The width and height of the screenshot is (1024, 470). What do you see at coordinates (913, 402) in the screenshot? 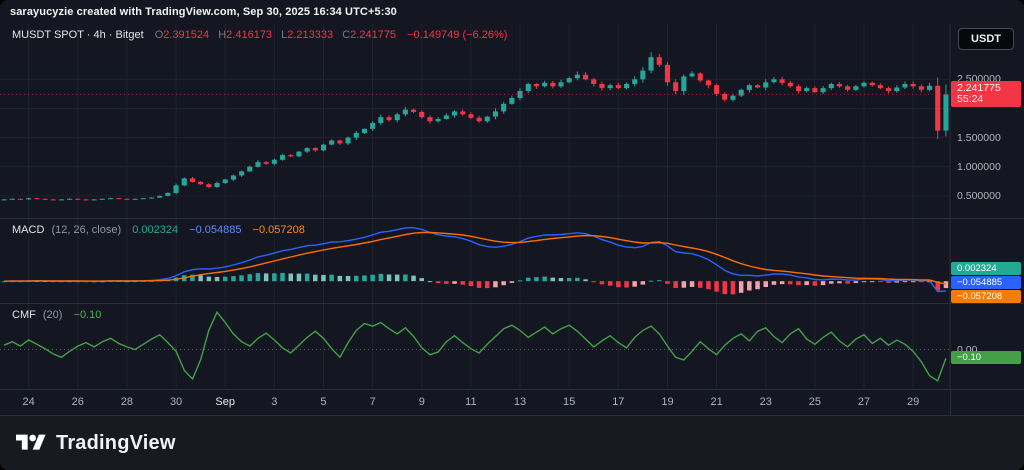
I see `time-axis-label: 29` at bounding box center [913, 402].